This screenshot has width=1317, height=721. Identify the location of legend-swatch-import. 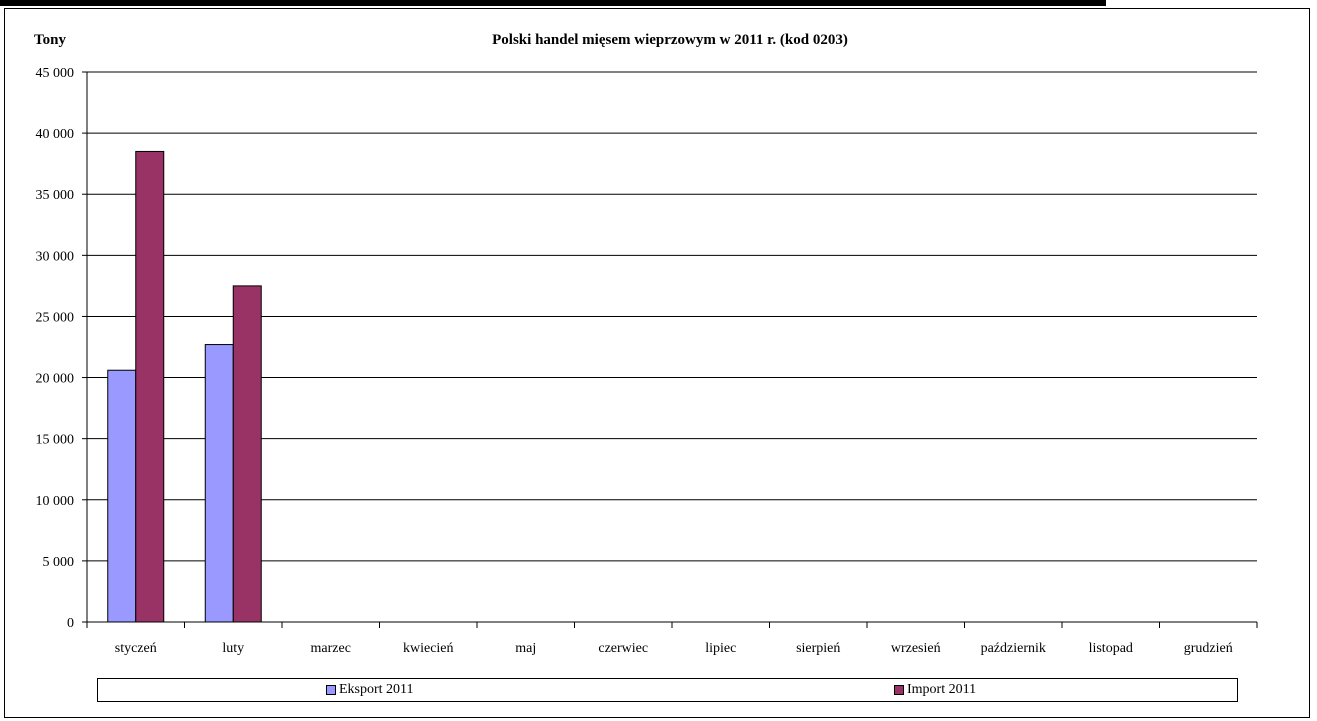
(899, 690).